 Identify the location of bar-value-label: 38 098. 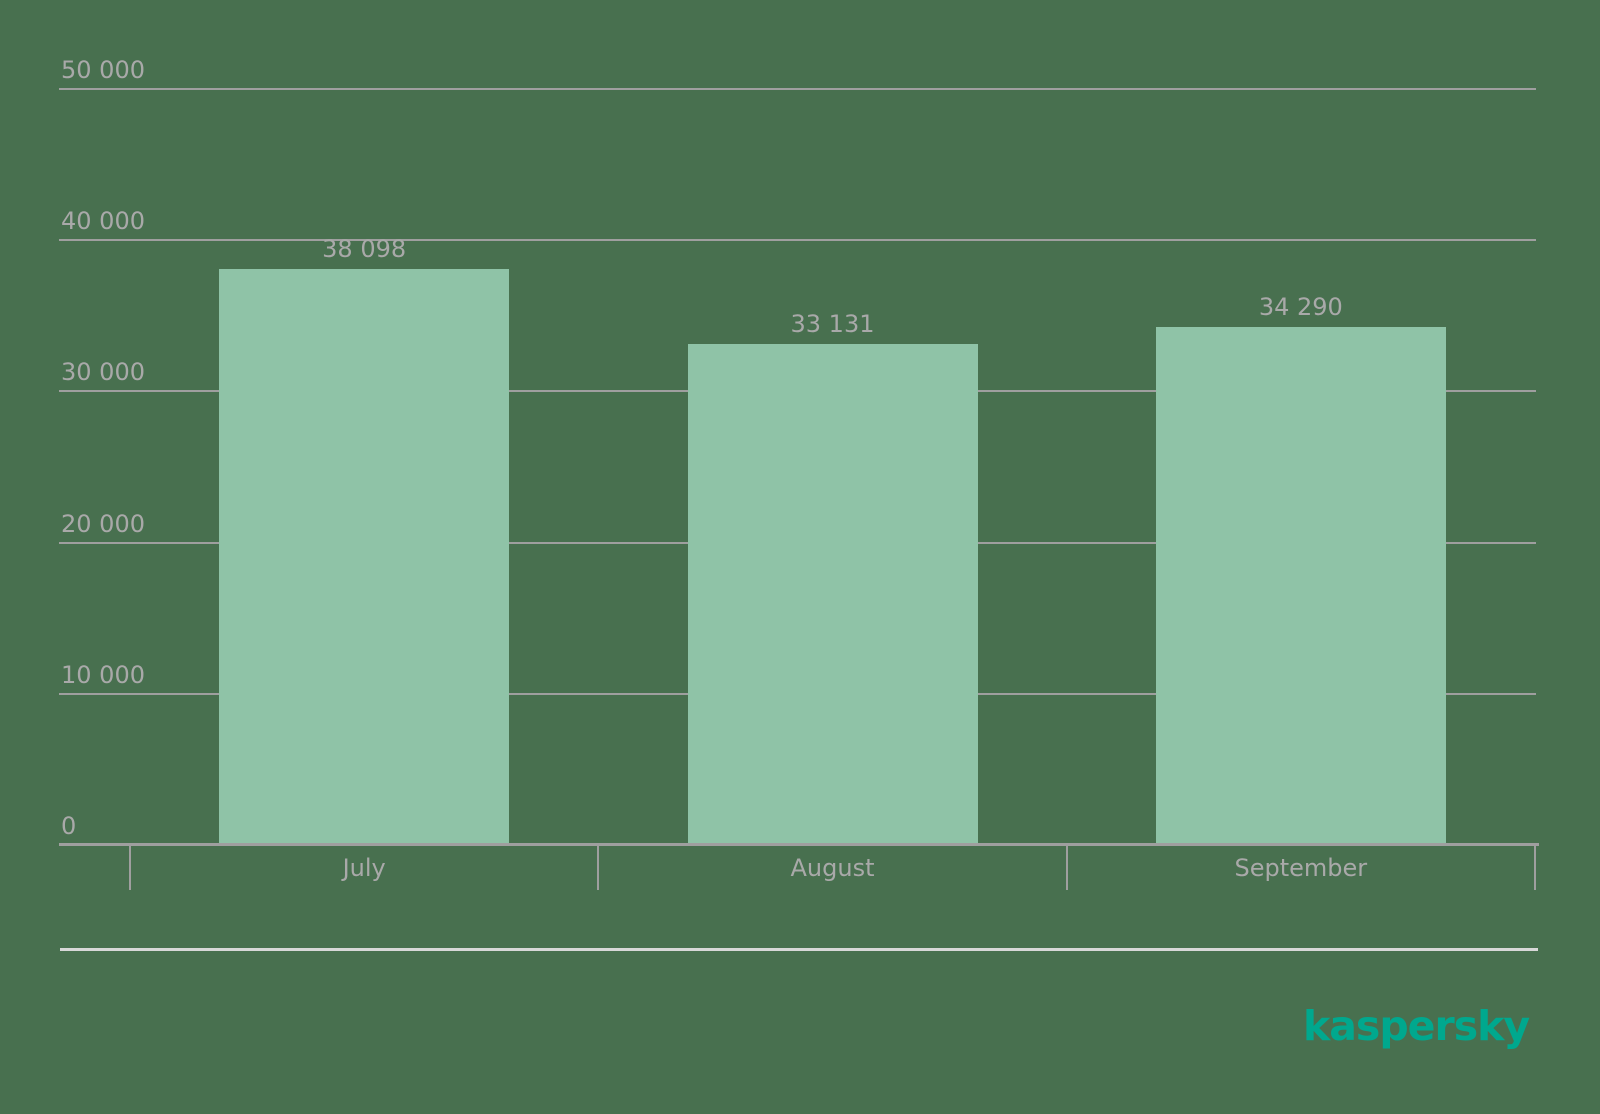
(364, 248).